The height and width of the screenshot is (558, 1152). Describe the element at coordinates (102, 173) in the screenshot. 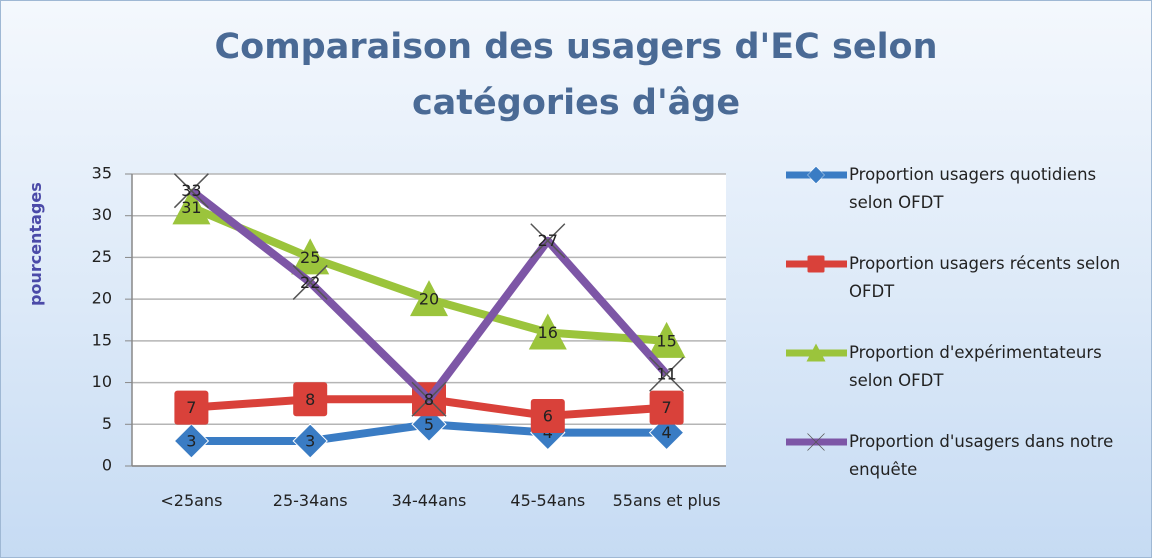

I see `y-tick-label: 35` at that location.